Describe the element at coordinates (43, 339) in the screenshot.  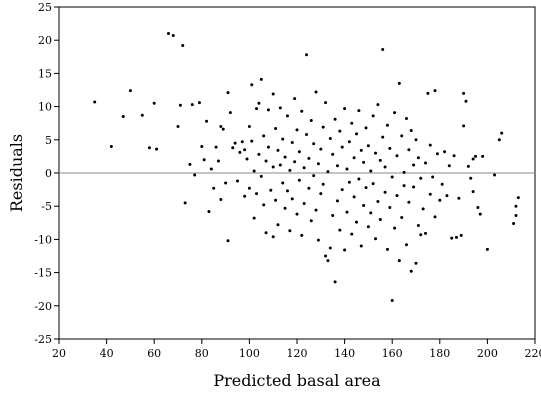
I see `y-tick-label: -25` at that location.